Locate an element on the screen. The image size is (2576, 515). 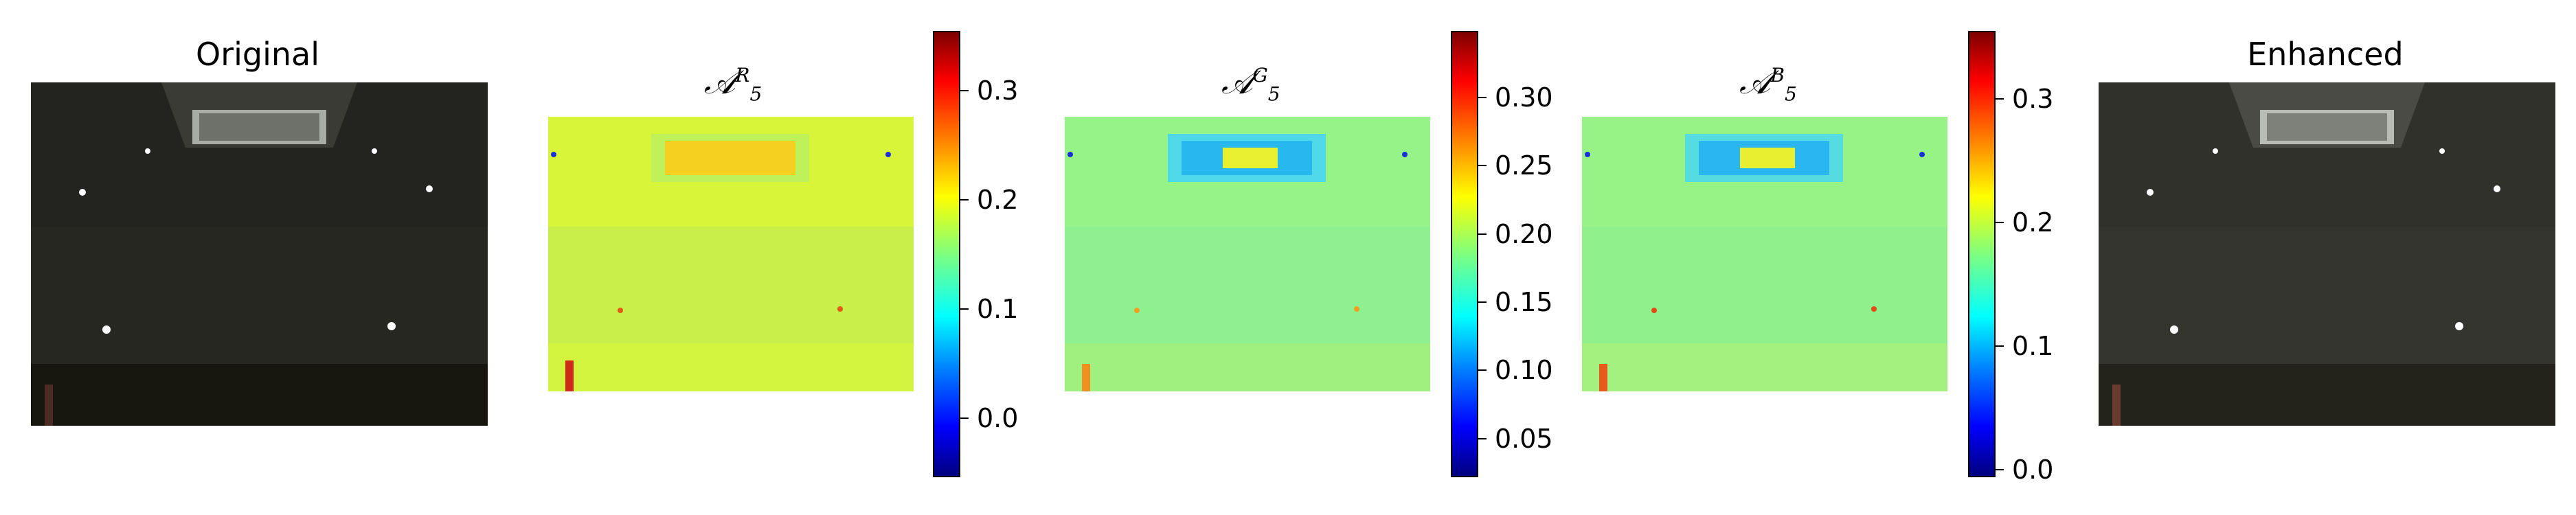
heatmap-b is located at coordinates (1764, 254).